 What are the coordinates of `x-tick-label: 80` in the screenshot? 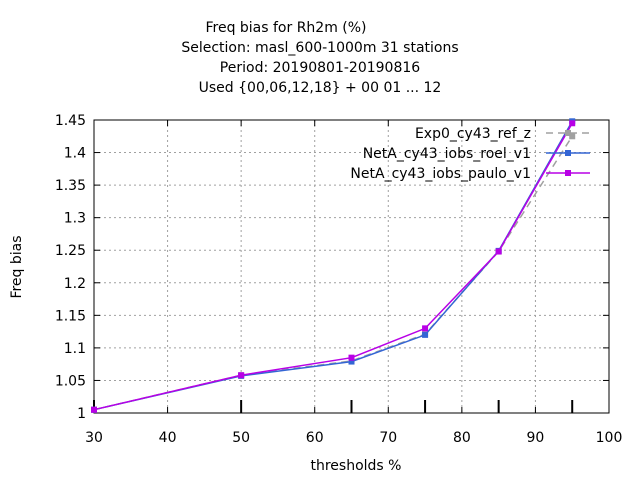 It's located at (462, 438).